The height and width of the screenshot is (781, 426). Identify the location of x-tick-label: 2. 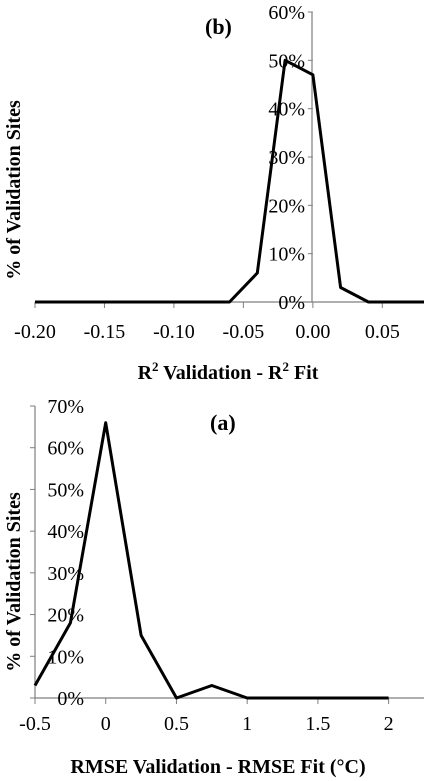
(389, 724).